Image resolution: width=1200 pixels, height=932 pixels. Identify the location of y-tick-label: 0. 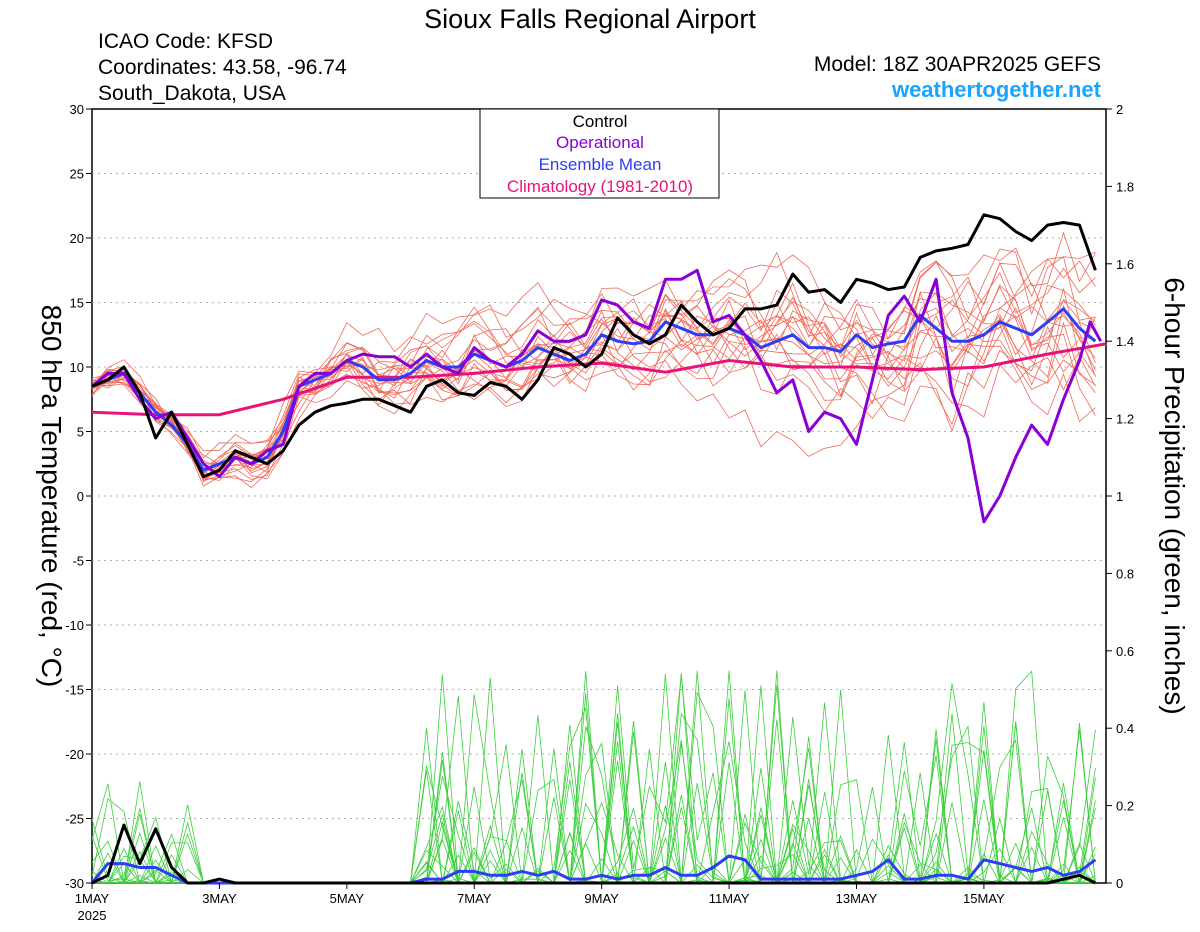
(80, 496).